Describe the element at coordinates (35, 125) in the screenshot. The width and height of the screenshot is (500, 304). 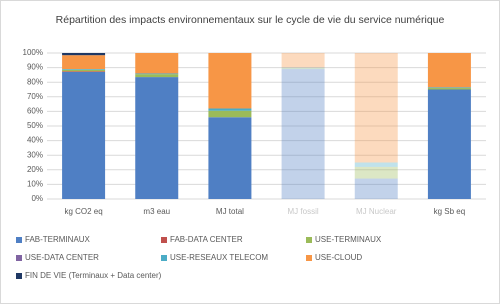
I see `y-tick-label: 50%` at that location.